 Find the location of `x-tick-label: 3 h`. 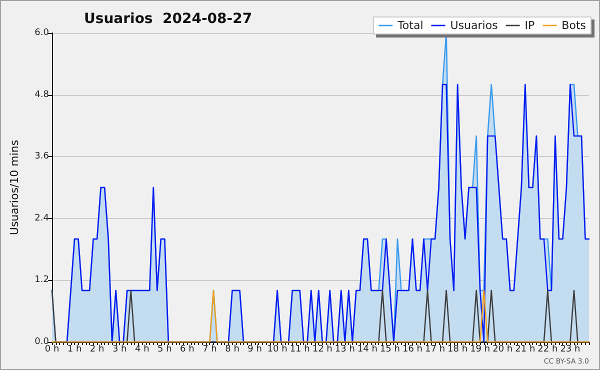

x-tick-label: 3 h is located at coordinates (119, 349).